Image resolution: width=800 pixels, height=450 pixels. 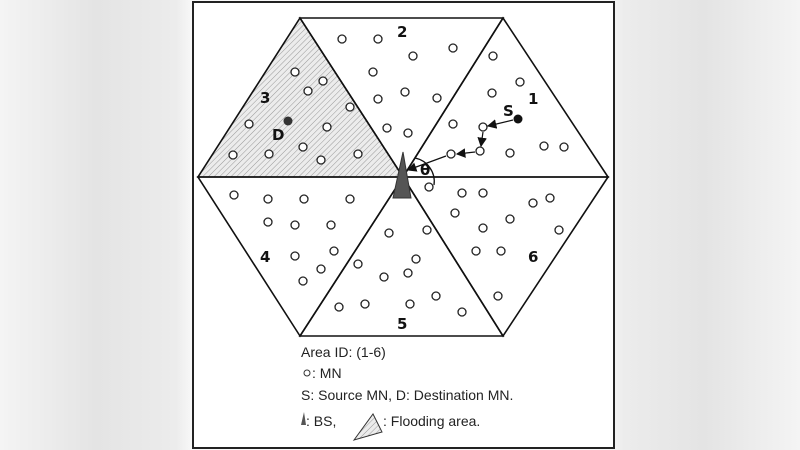 What do you see at coordinates (367, 427) in the screenshot?
I see `legend-flooding-icon` at bounding box center [367, 427].